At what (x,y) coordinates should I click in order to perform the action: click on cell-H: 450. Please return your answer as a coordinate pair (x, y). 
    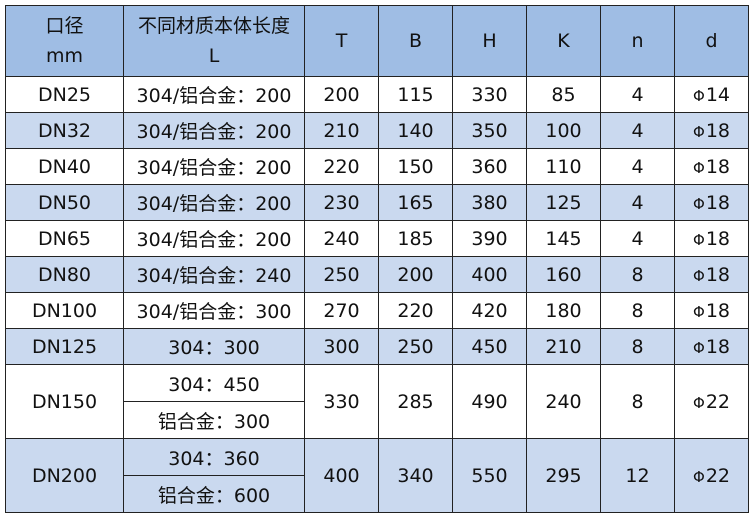
    Looking at the image, I should click on (489, 346).